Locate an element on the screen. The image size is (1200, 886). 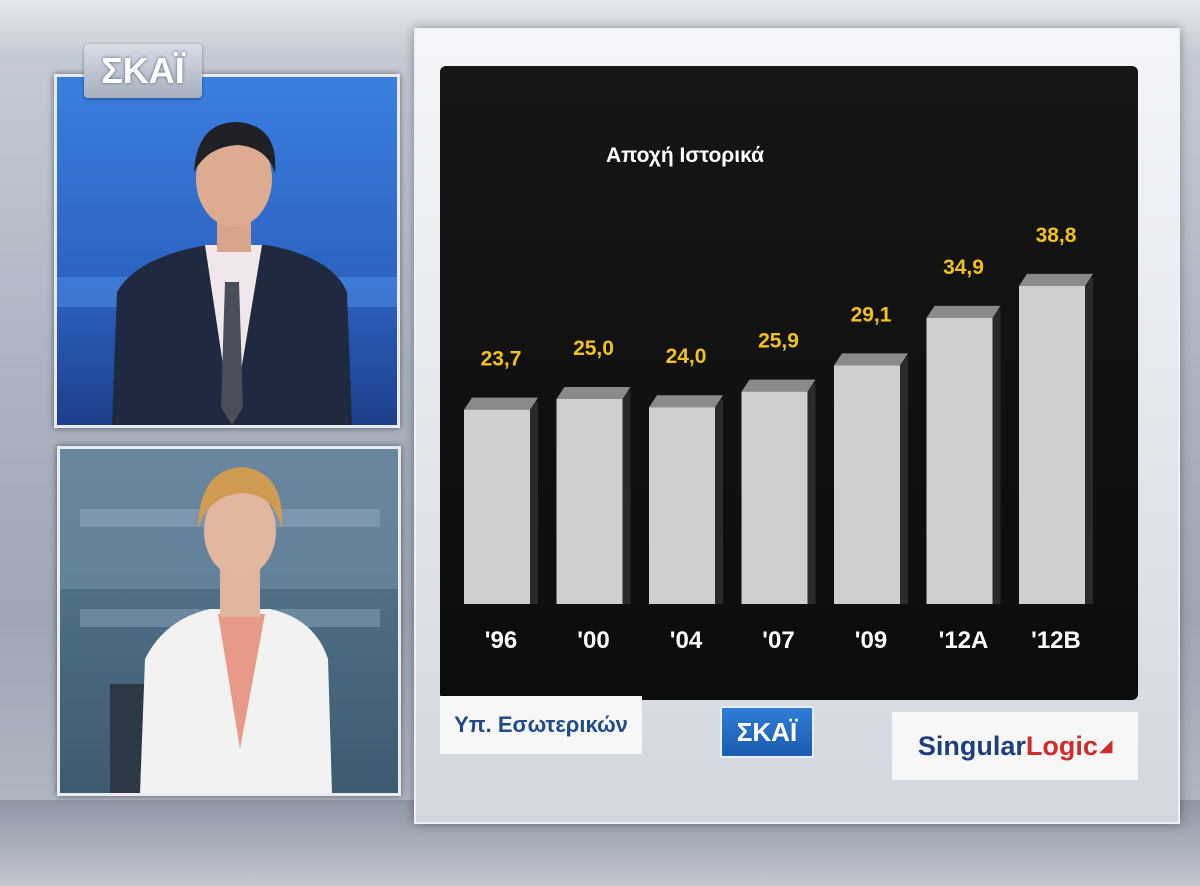
source-label: Υπ. Εσωτερικών is located at coordinates (541, 725).